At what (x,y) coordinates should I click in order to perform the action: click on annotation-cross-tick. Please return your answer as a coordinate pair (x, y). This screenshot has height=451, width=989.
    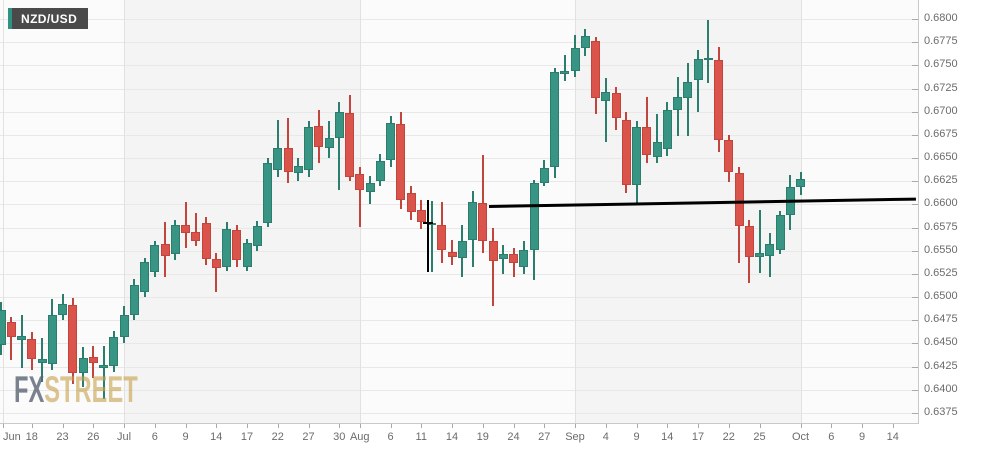
    Looking at the image, I should click on (428, 222).